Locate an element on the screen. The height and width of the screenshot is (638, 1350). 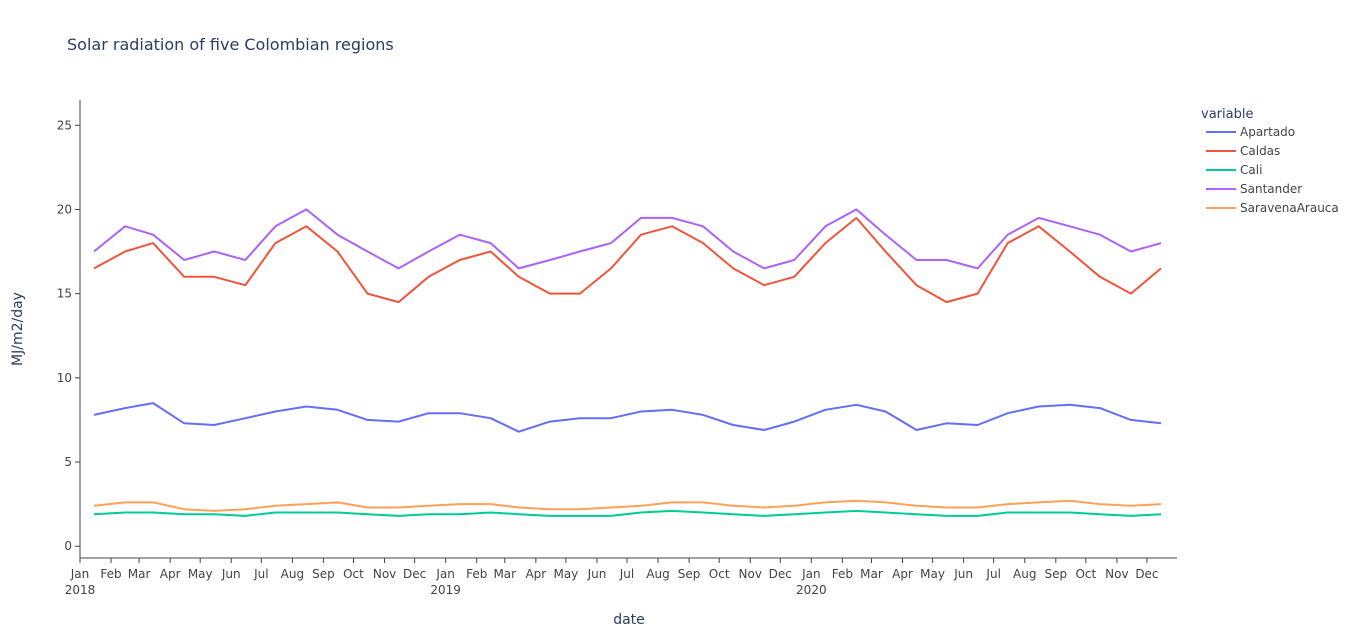
y-tick-label: 25 is located at coordinates (64, 125).